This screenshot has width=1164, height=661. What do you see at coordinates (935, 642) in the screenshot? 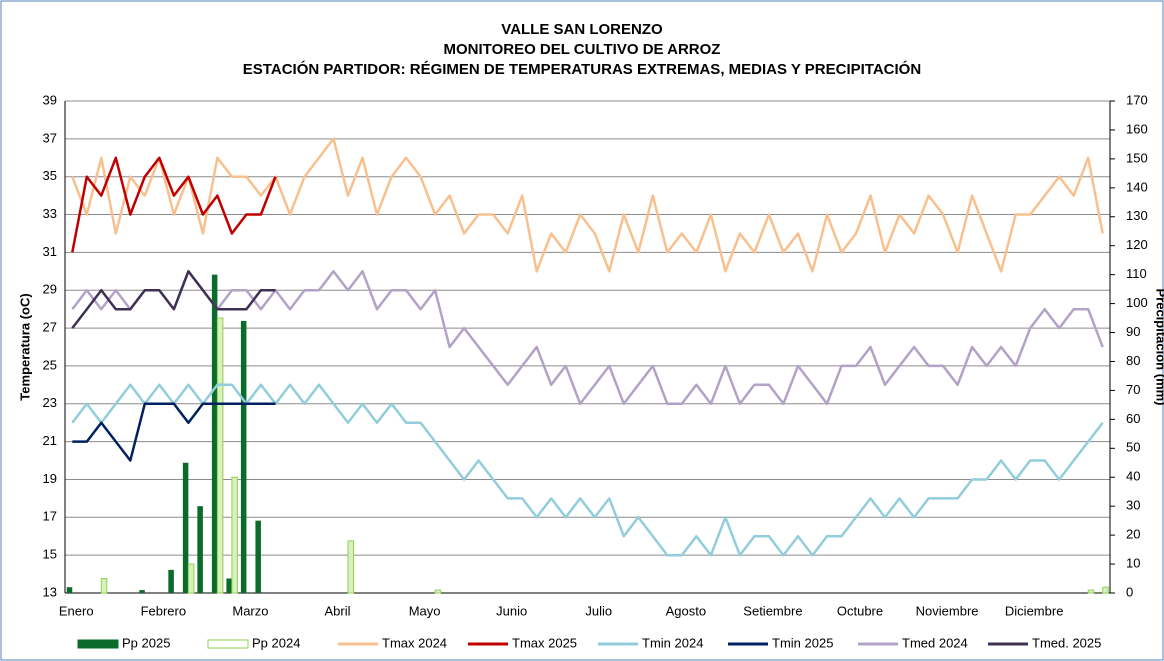
I see `legend-label: Tmed 2024` at bounding box center [935, 642].